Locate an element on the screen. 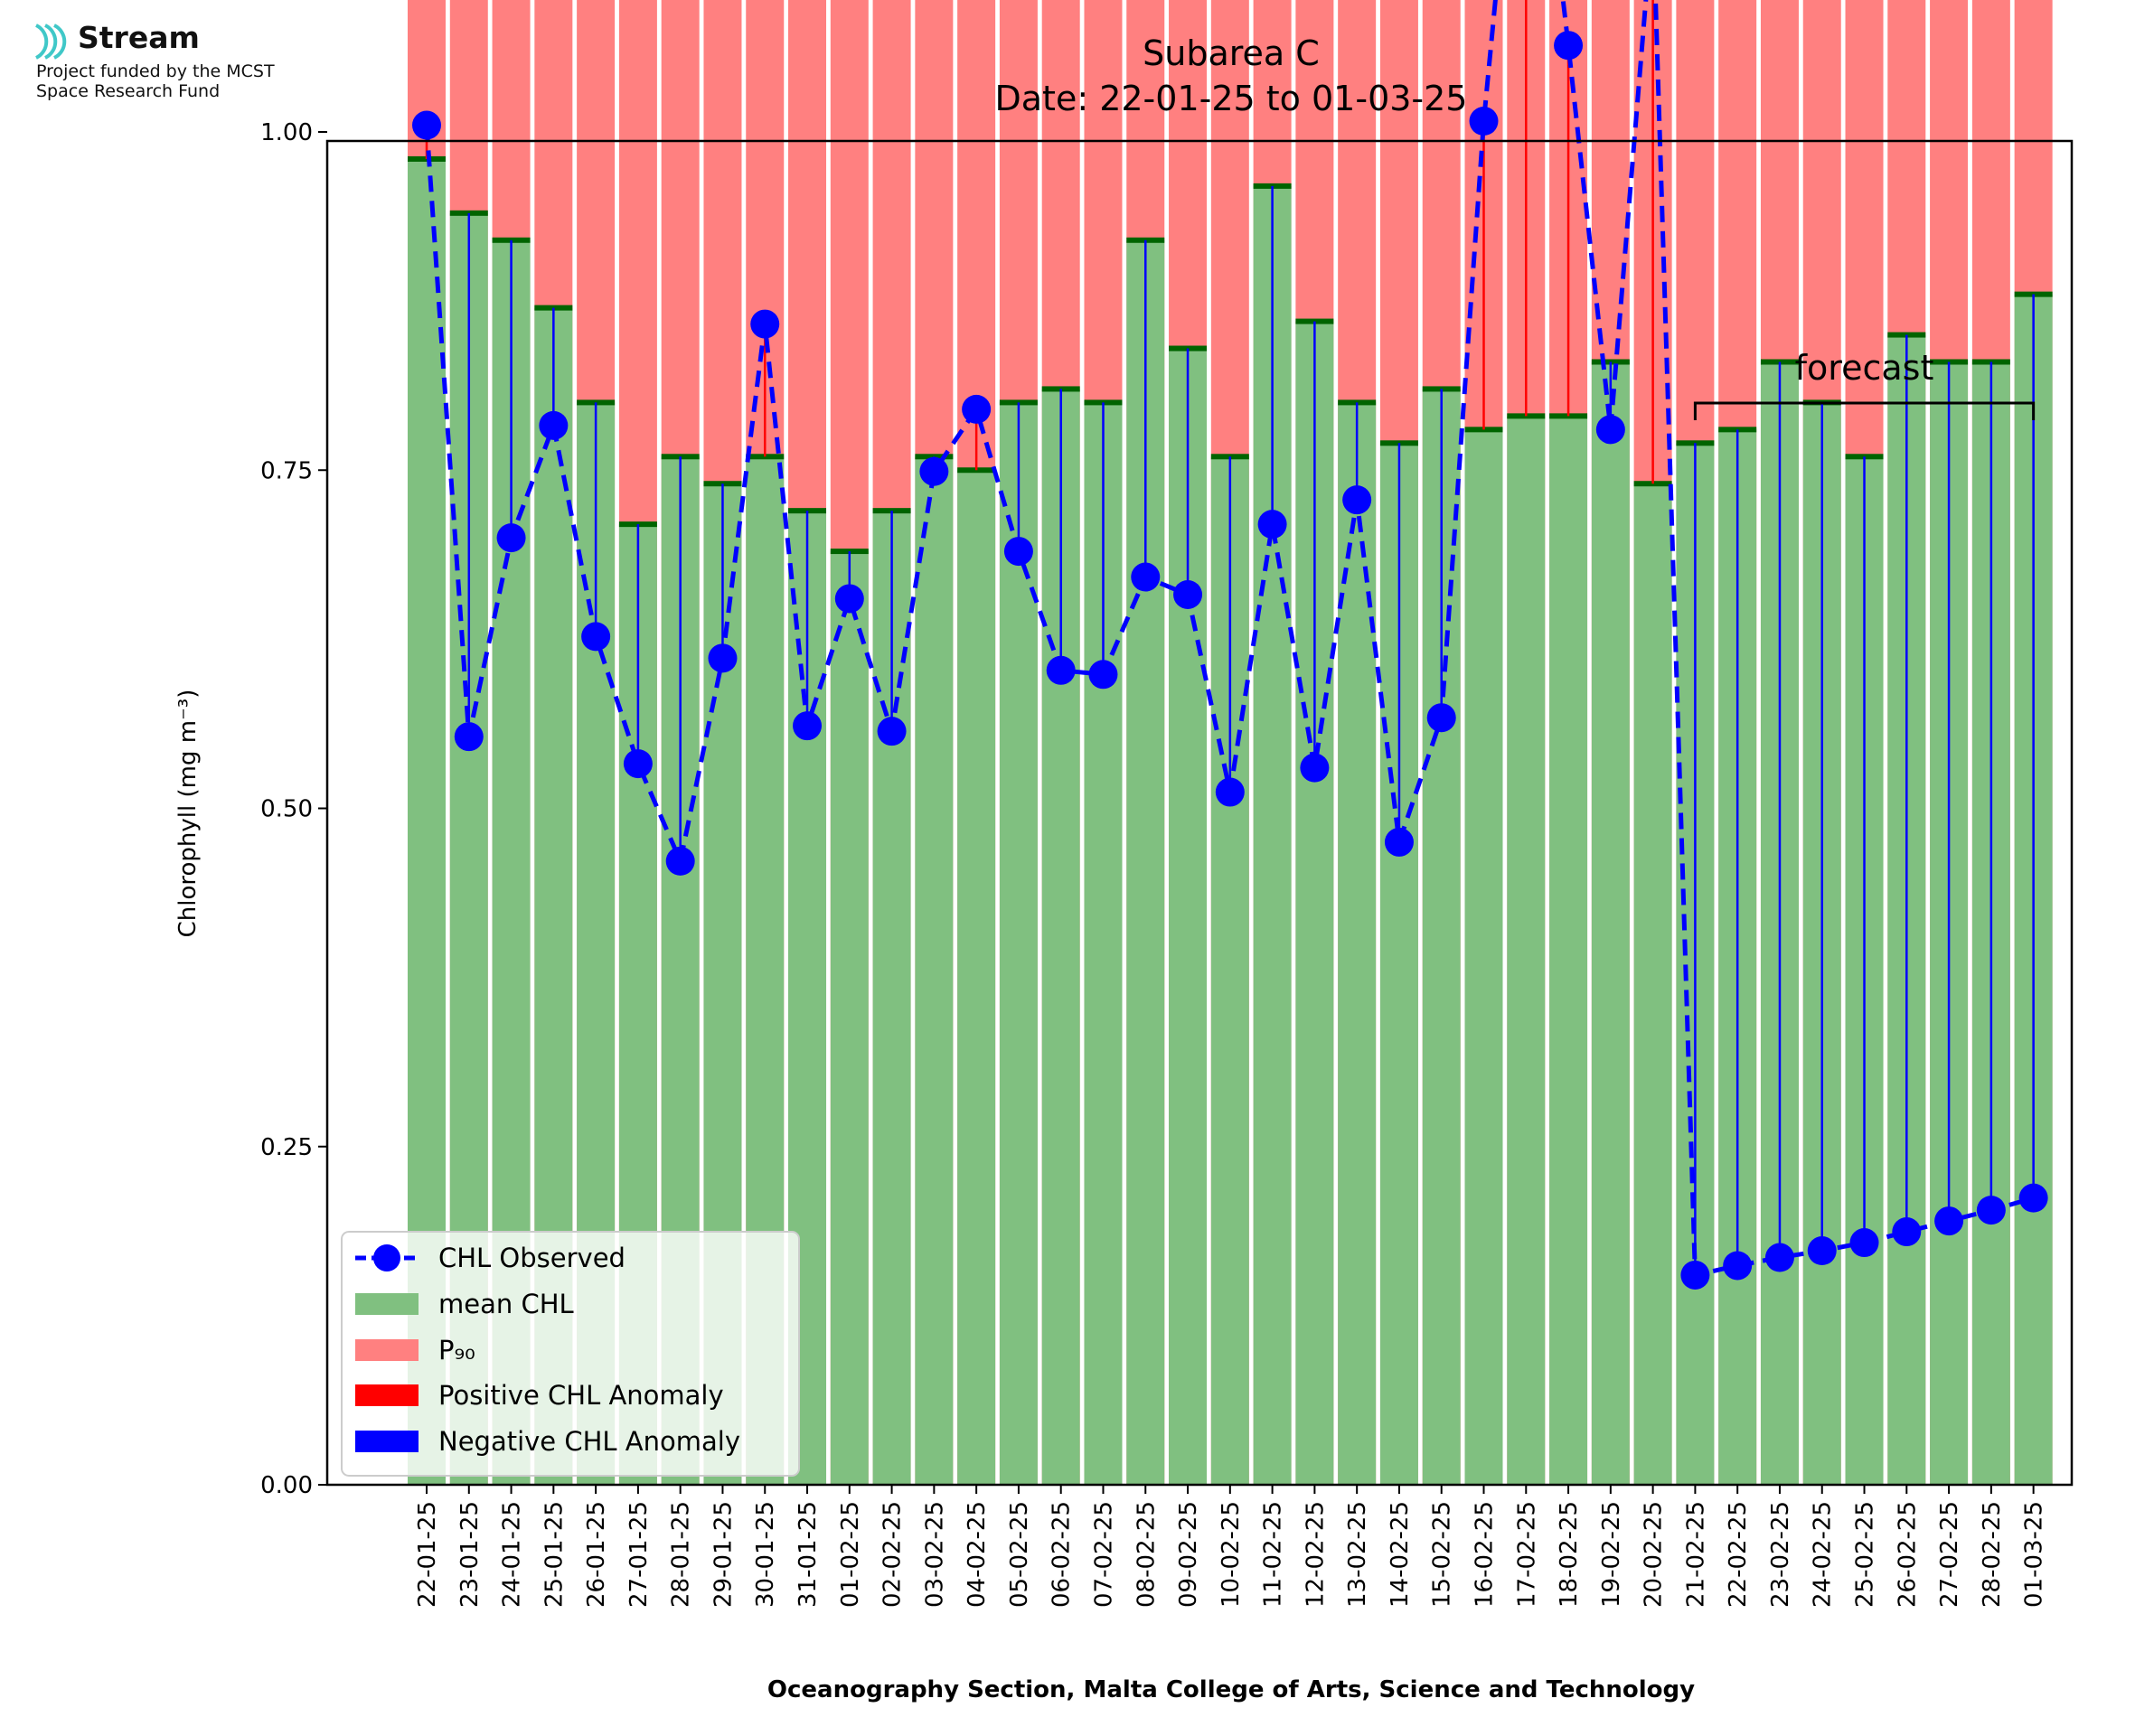 This screenshot has width=2154, height=1736. y-axis-label: Chlorophyll (mg m⁻³) is located at coordinates (188, 814).